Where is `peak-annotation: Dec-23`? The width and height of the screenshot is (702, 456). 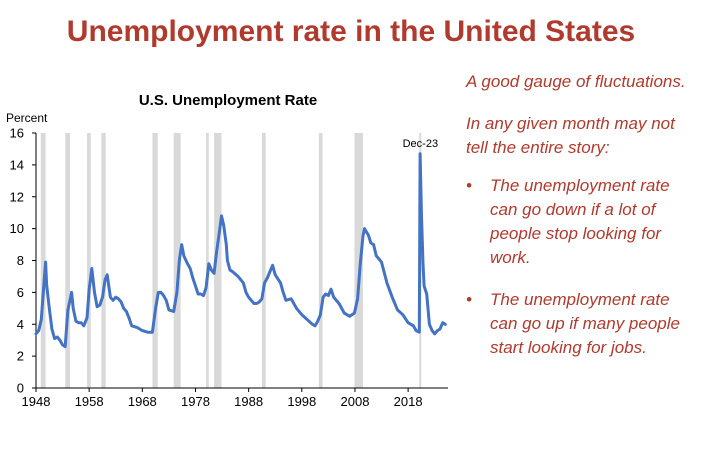
peak-annotation: Dec-23 is located at coordinates (420, 144).